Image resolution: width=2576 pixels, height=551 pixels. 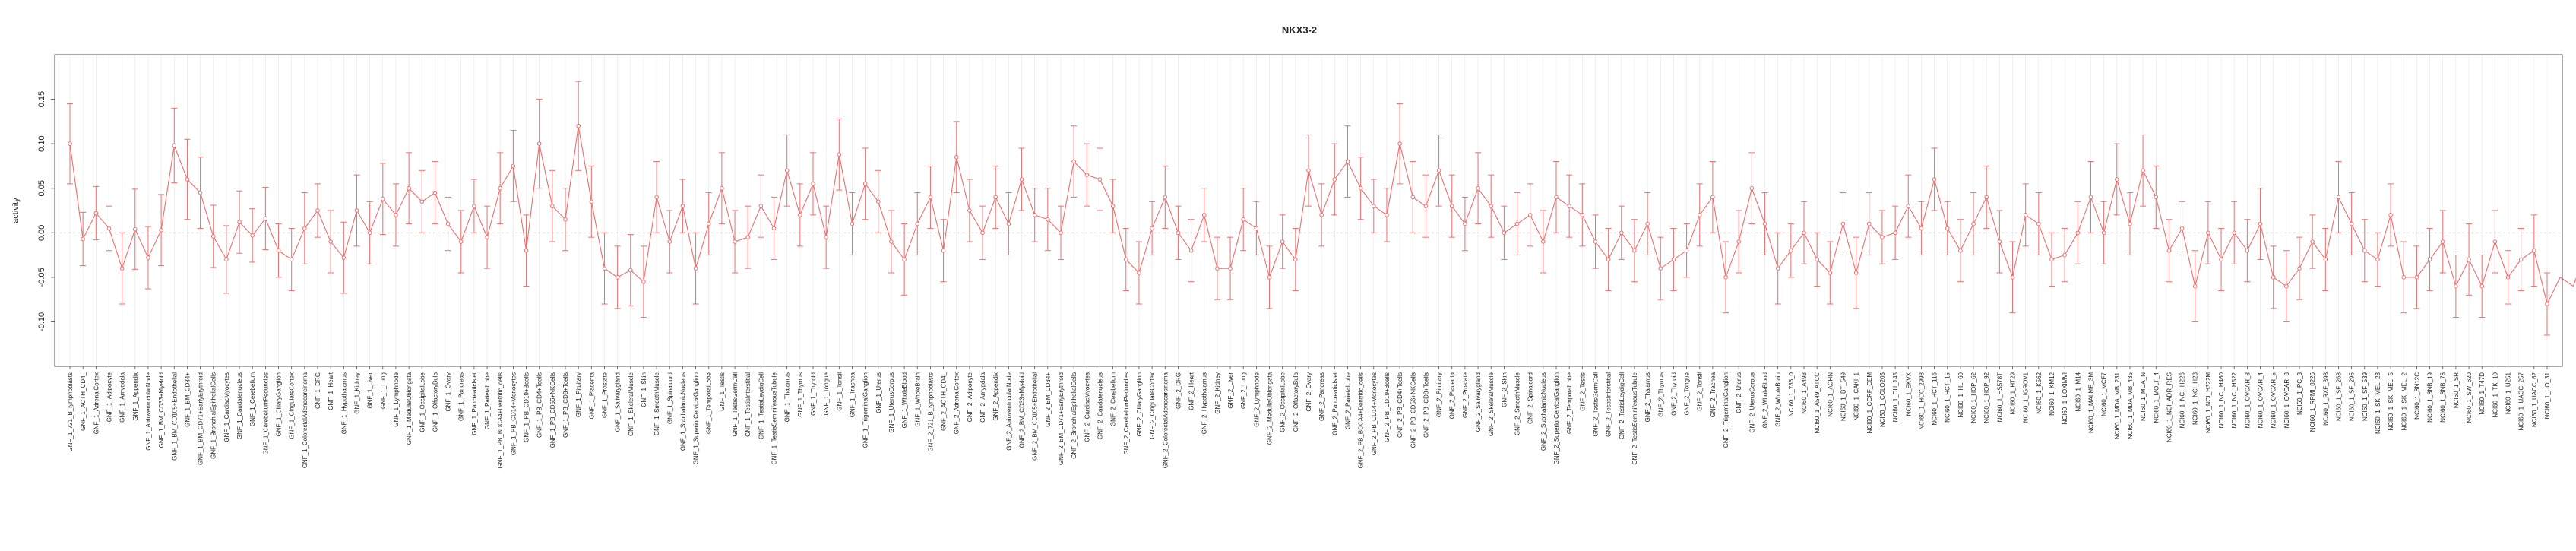 What do you see at coordinates (279, 404) in the screenshot?
I see `x-tick-label: GNF_1_CiliaryGanglion` at bounding box center [279, 404].